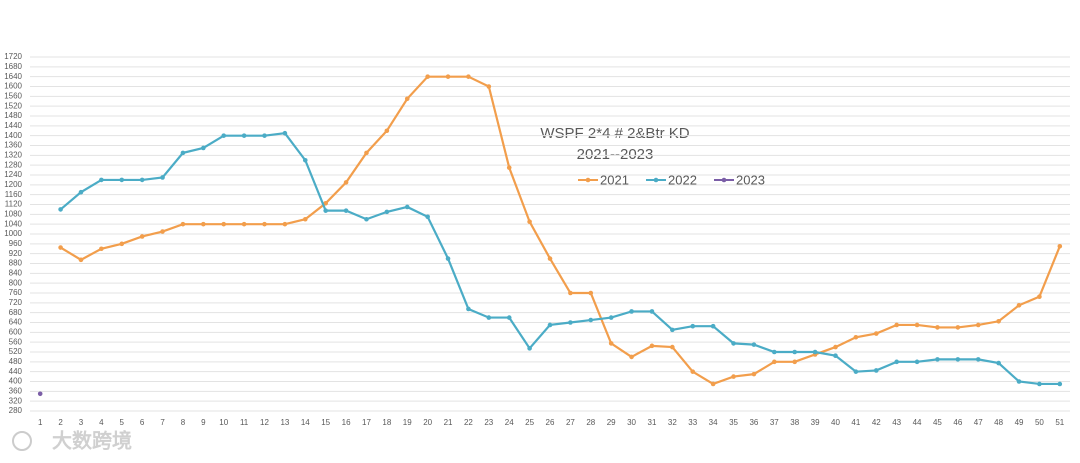 The height and width of the screenshot is (463, 1080). Describe the element at coordinates (692, 422) in the screenshot. I see `x-tick-label: 33` at that location.